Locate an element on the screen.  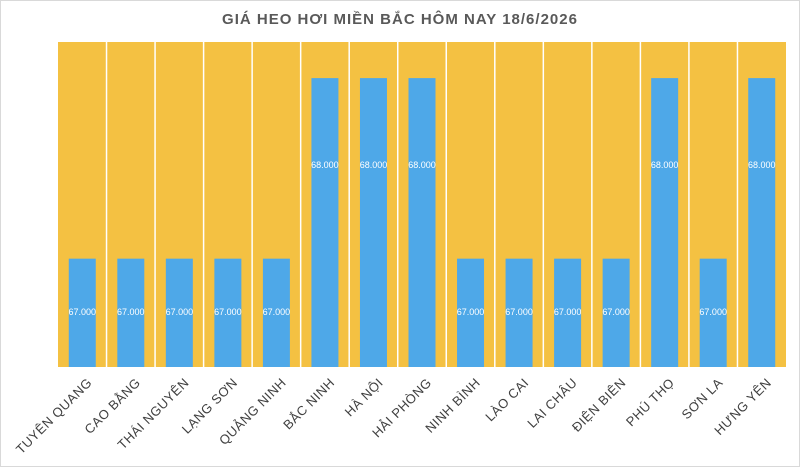
chart-title: GIÁ HEO HƠI MIỀN BẮC HÔM NAY 18/6/2026 is located at coordinates (400, 19).